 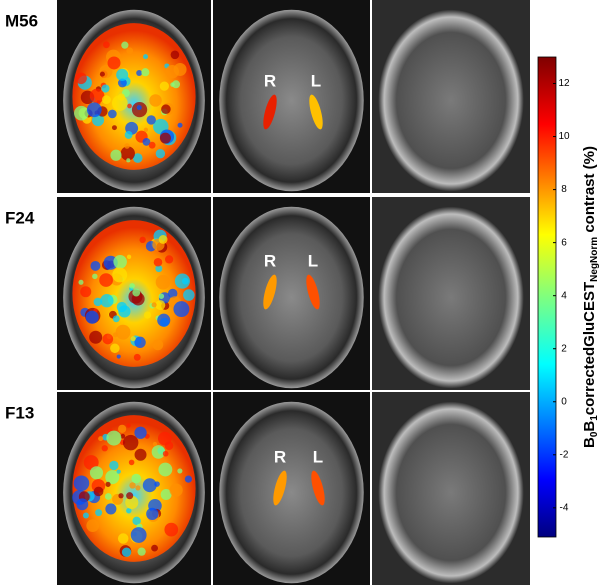 What do you see at coordinates (589, 426) in the screenshot?
I see `label-part: B` at bounding box center [589, 426].